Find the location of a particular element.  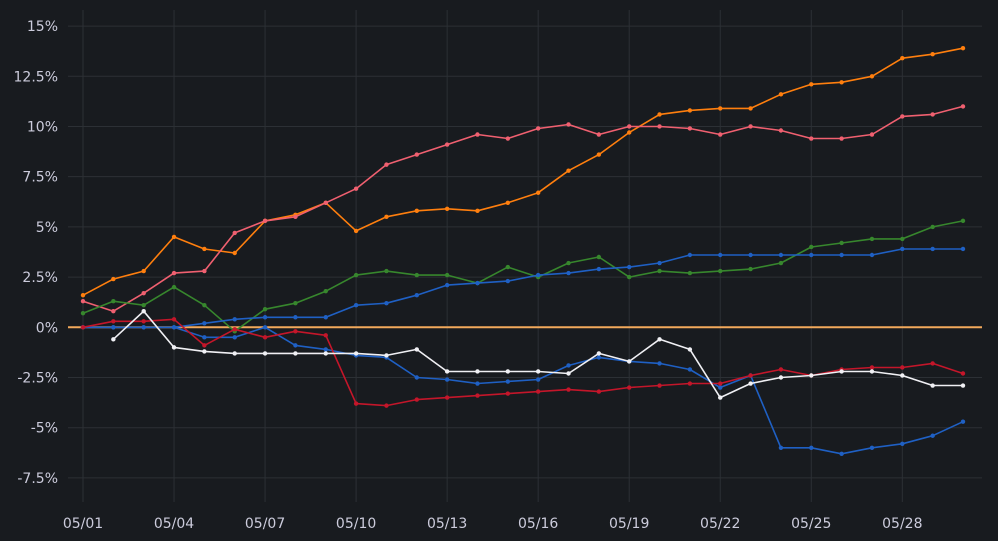

y-tick-label: -2.5% is located at coordinates (37, 379).